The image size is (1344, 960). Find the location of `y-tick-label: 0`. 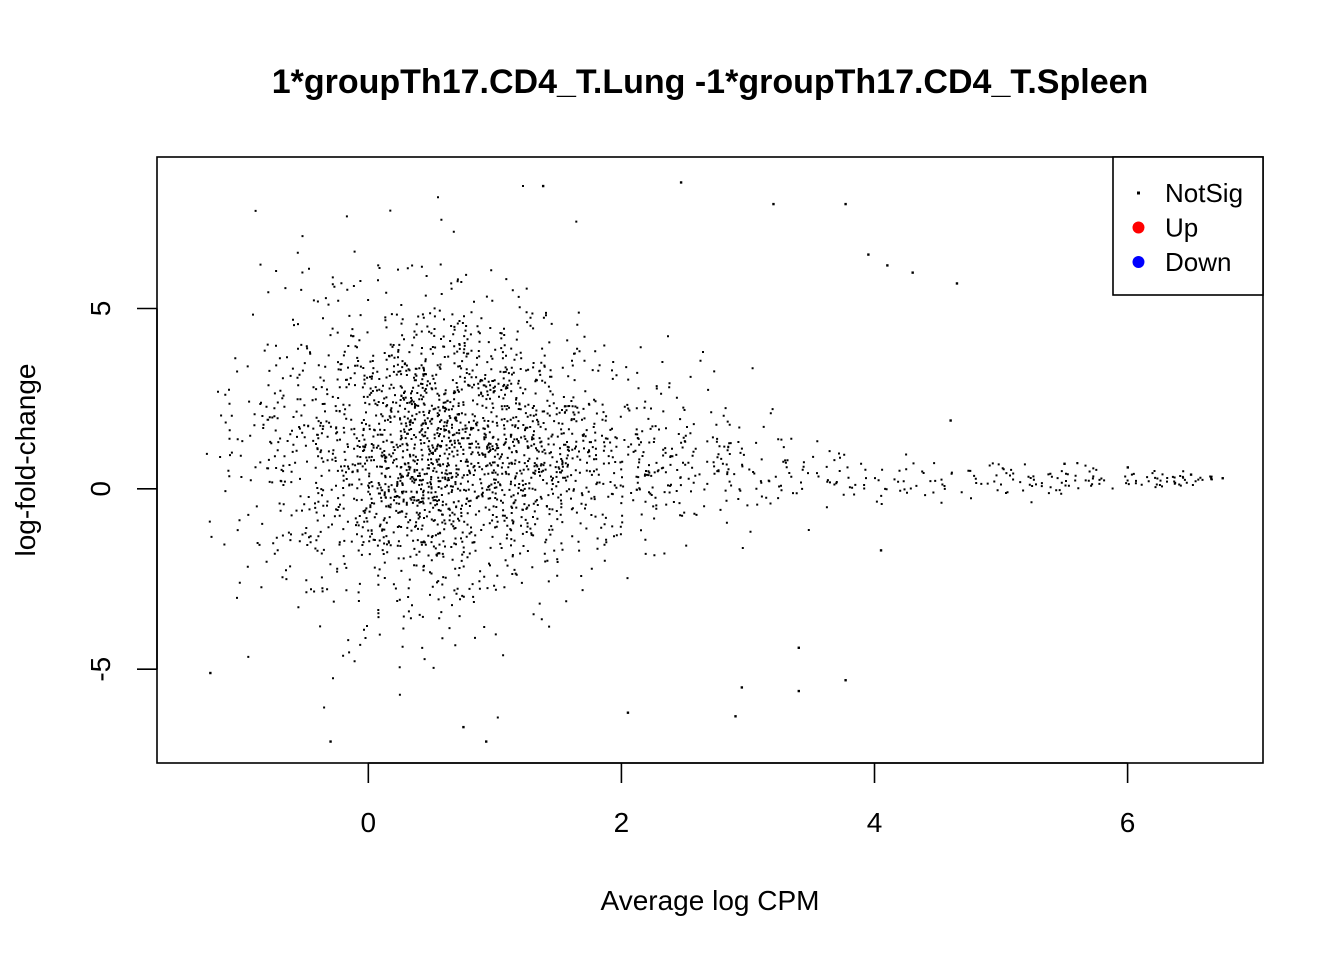

y-tick-label: 0 is located at coordinates (100, 489).